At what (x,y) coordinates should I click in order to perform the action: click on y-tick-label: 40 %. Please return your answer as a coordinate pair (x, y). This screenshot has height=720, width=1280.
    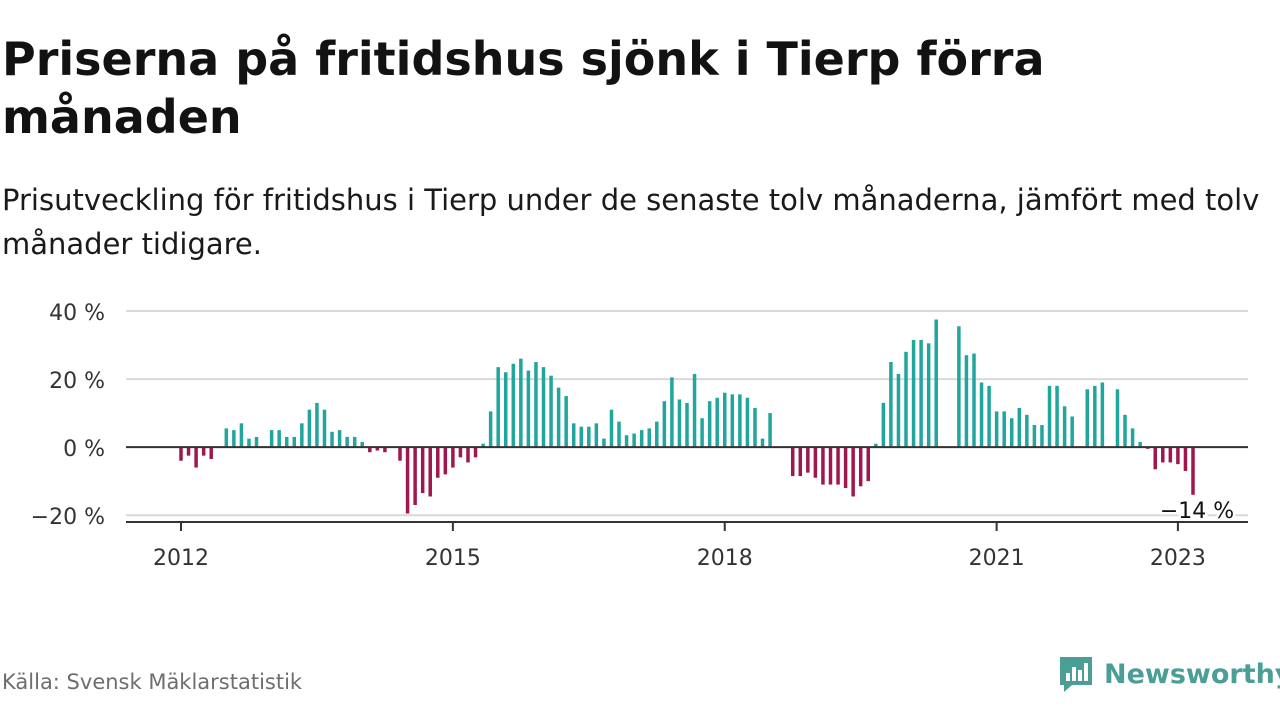
    Looking at the image, I should click on (77, 313).